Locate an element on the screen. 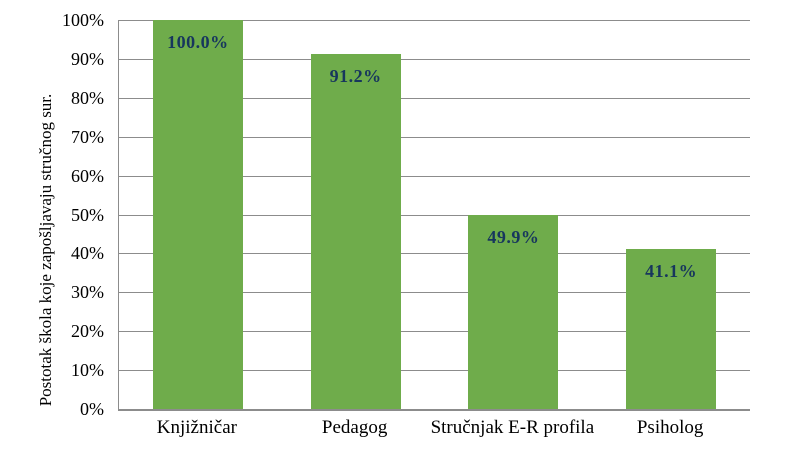 Image resolution: width=805 pixels, height=457 pixels. y-tick-label: 40% is located at coordinates (87, 253).